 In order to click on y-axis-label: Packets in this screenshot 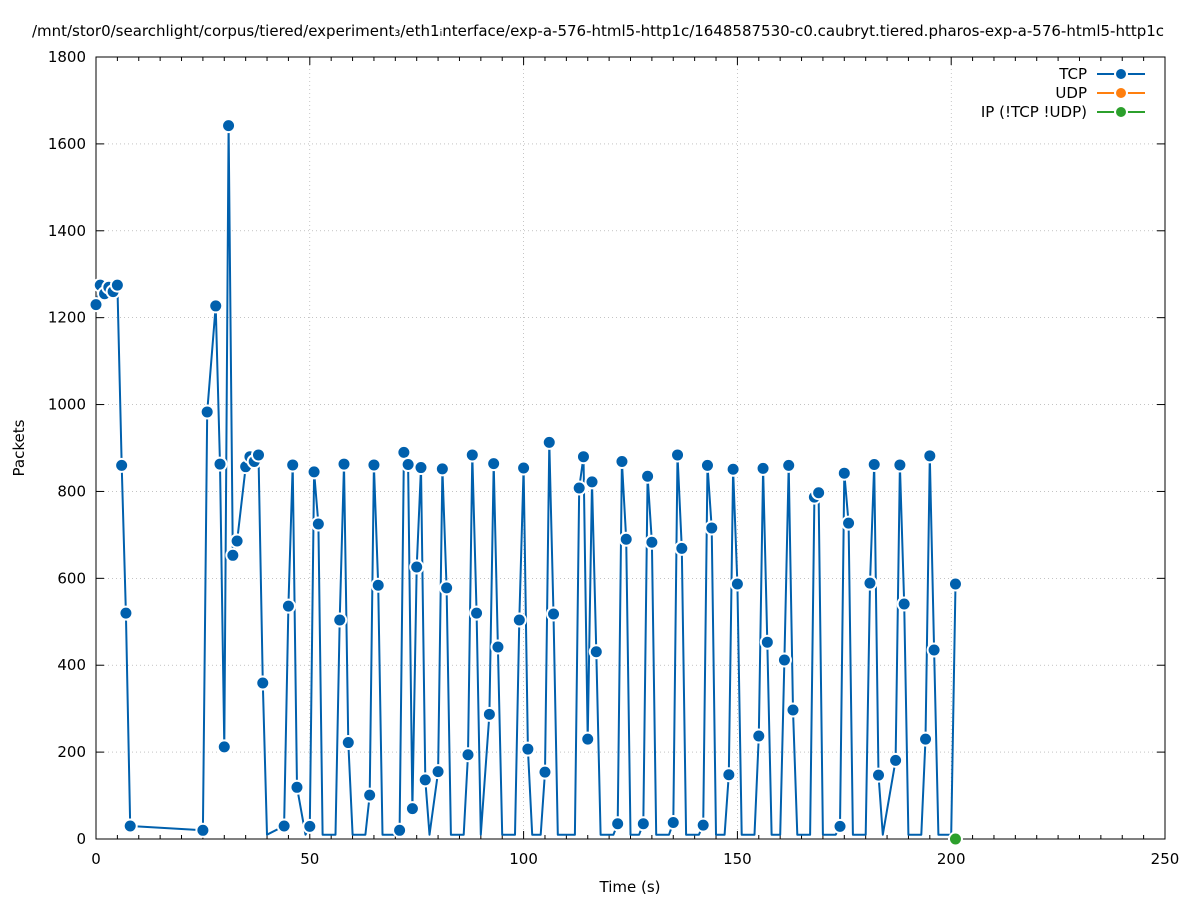, I will do `click(19, 447)`.